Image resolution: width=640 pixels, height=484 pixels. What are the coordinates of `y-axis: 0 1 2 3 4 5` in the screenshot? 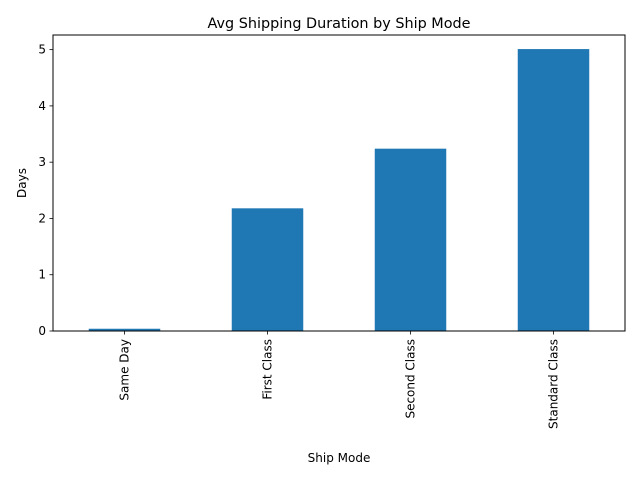 It's located at (45, 190).